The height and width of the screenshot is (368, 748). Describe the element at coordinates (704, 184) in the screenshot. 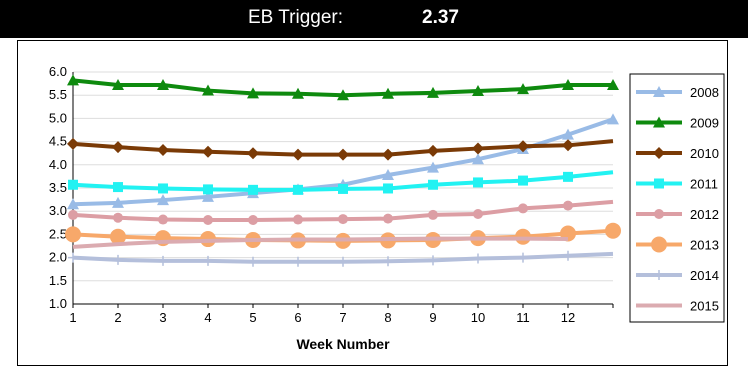

I see `legend-label: 2011` at that location.